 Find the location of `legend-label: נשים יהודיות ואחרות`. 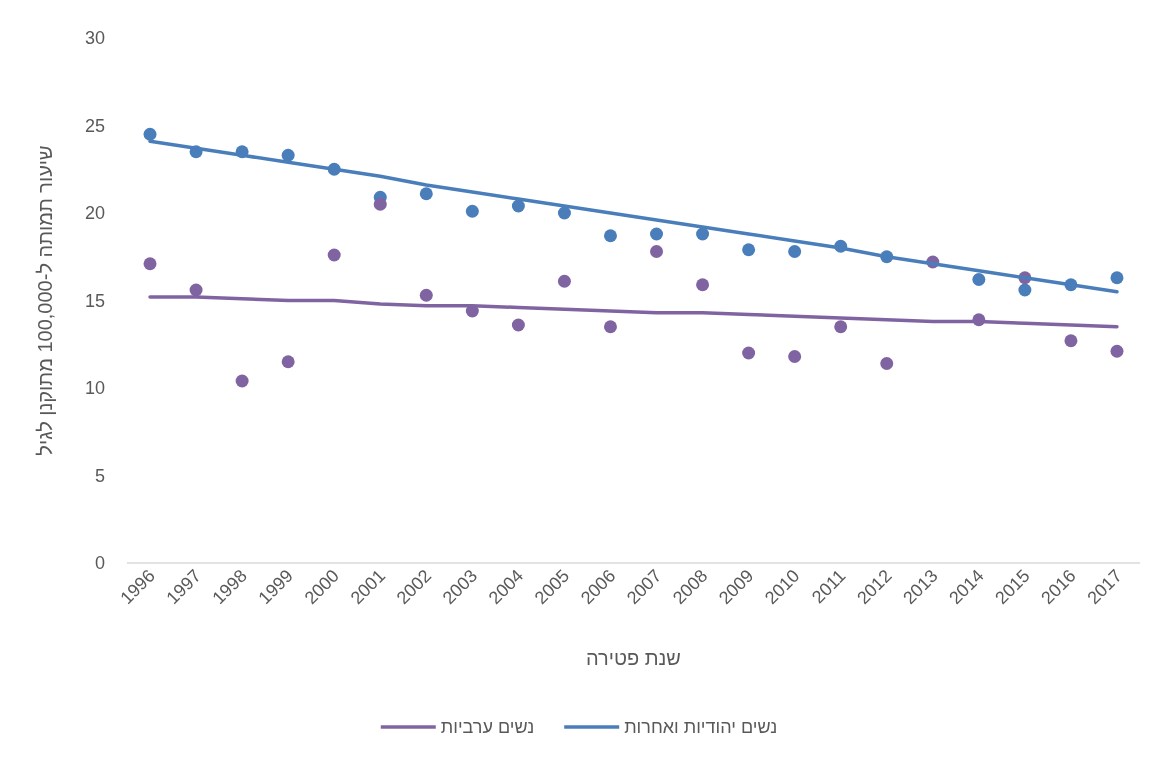

legend-label: נשים יהודיות ואחרות is located at coordinates (701, 727).